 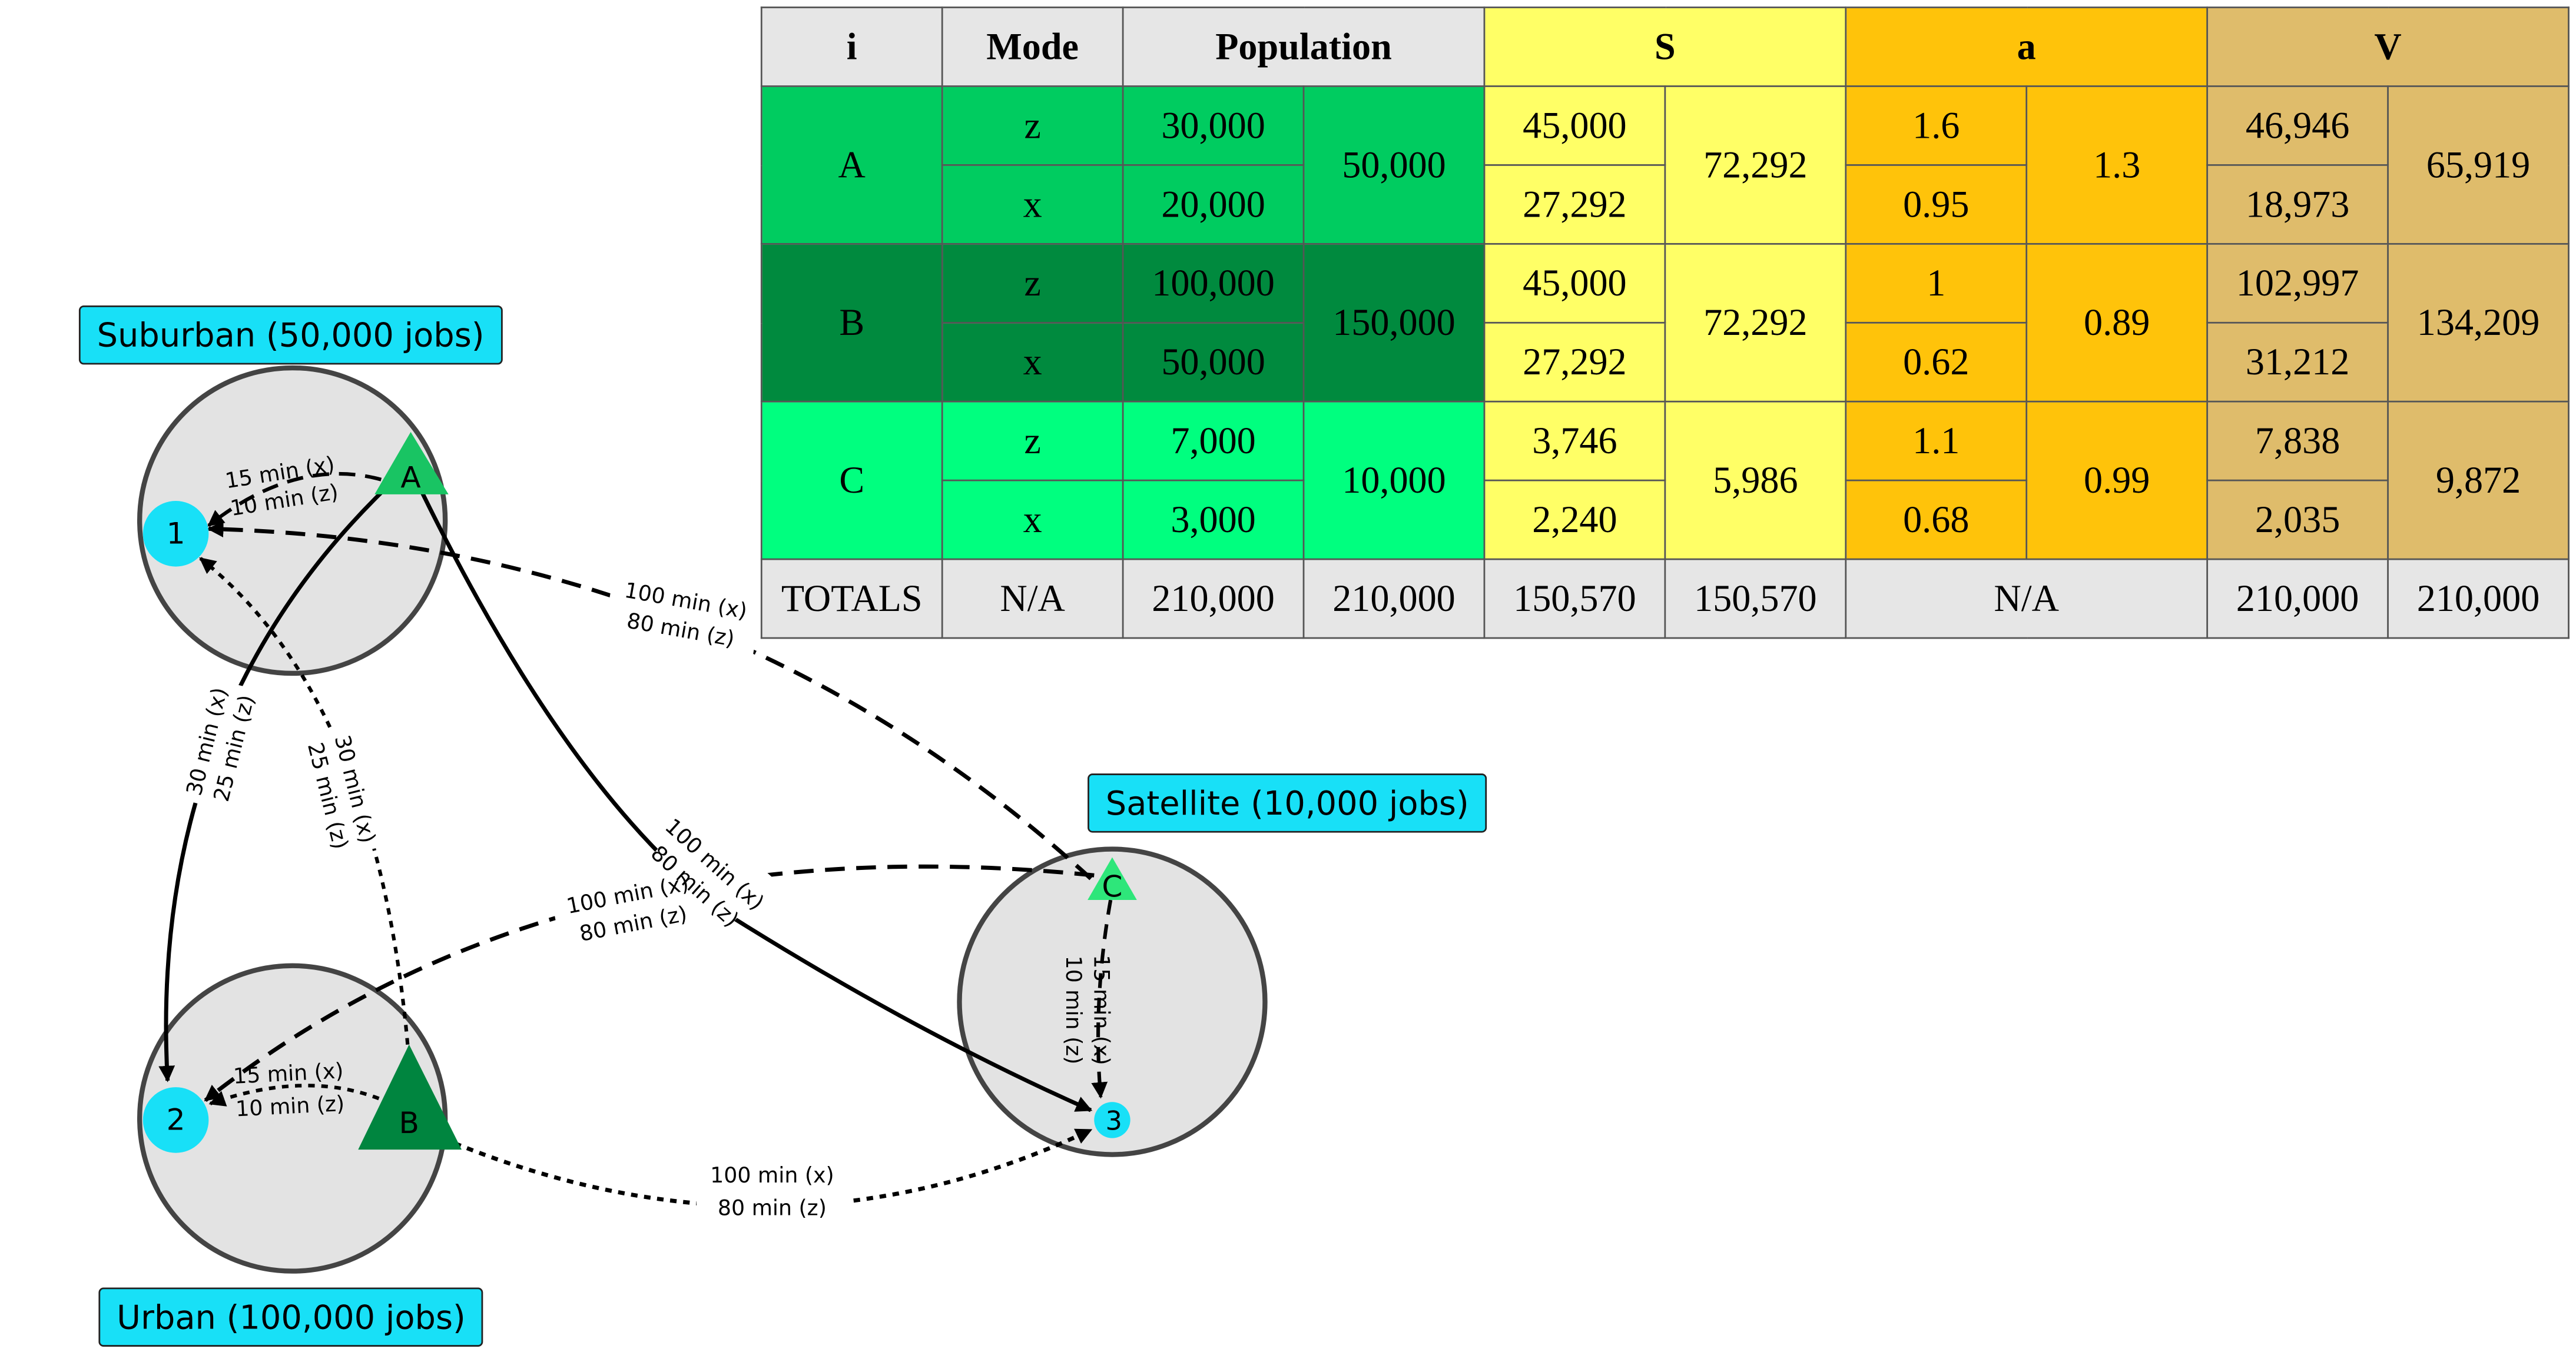 I want to click on cell-i: A, so click(x=851, y=165).